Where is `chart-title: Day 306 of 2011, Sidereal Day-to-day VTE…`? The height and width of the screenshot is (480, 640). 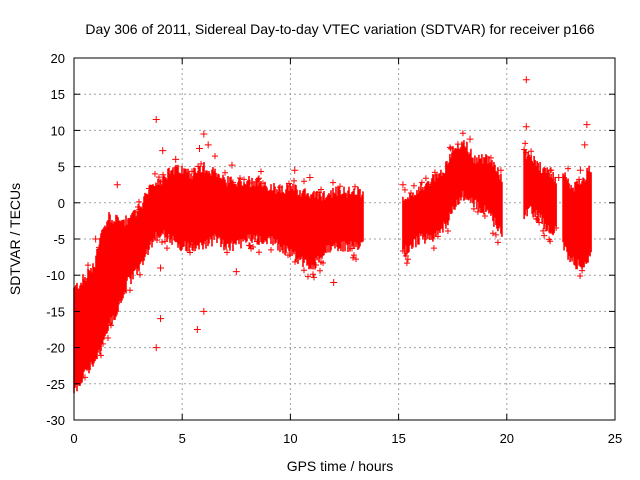
chart-title: Day 306 of 2011, Sidereal Day-to-day VTE… is located at coordinates (339, 29).